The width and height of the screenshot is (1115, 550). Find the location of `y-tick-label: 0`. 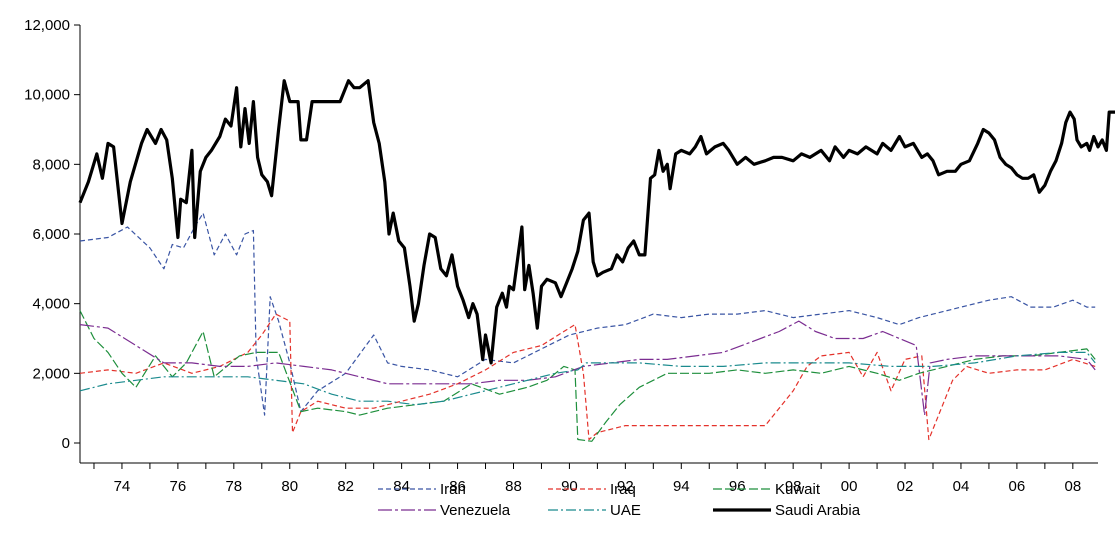

y-tick-label: 0 is located at coordinates (66, 443).